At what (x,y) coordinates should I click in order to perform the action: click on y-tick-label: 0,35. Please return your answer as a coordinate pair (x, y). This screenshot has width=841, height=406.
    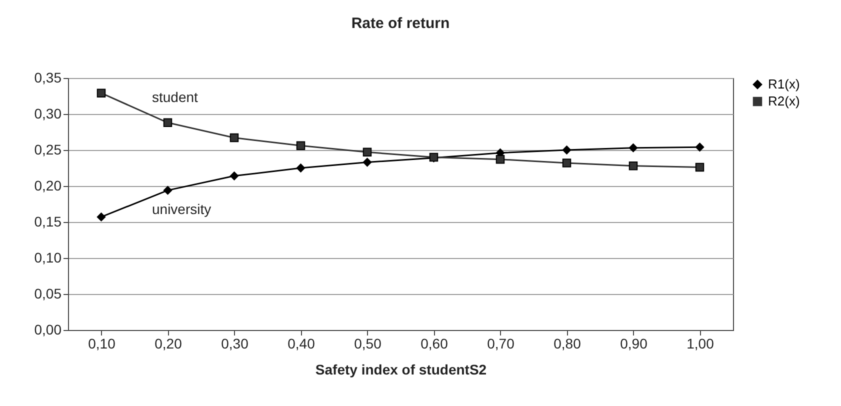
    Looking at the image, I should click on (48, 78).